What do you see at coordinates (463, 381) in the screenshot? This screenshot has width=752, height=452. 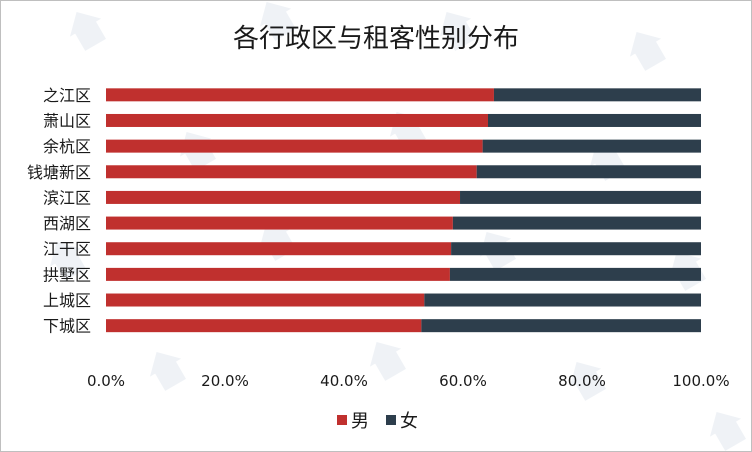 I see `x-tick-label-3: 60.0%` at bounding box center [463, 381].